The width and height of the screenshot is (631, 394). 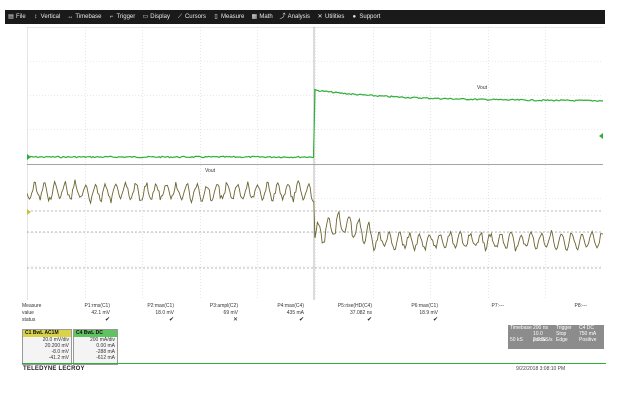 What do you see at coordinates (210, 171) in the screenshot?
I see `lower-trace-label: Vout` at bounding box center [210, 171].